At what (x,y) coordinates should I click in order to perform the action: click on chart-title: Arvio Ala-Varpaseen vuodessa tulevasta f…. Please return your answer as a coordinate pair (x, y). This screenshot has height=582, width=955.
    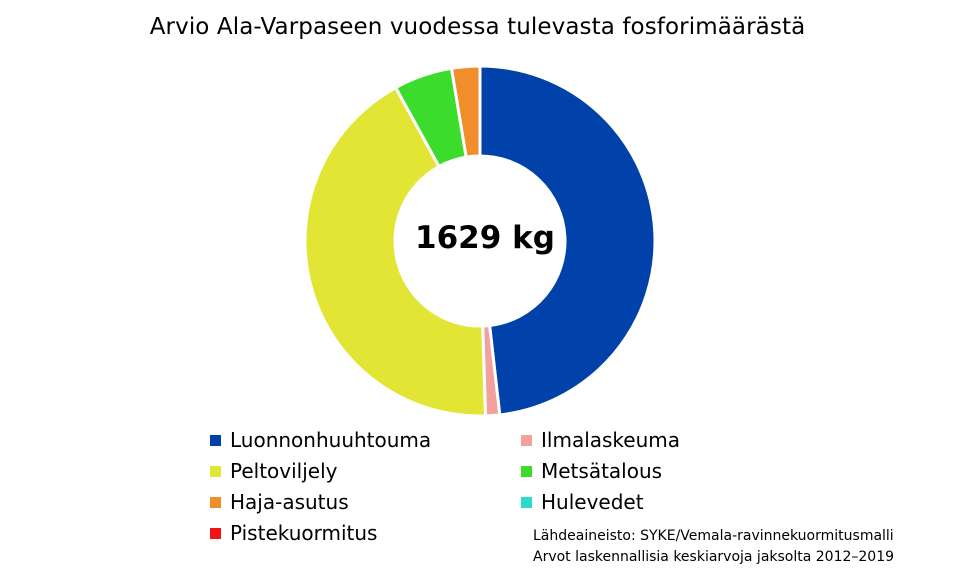
    Looking at the image, I should click on (477, 27).